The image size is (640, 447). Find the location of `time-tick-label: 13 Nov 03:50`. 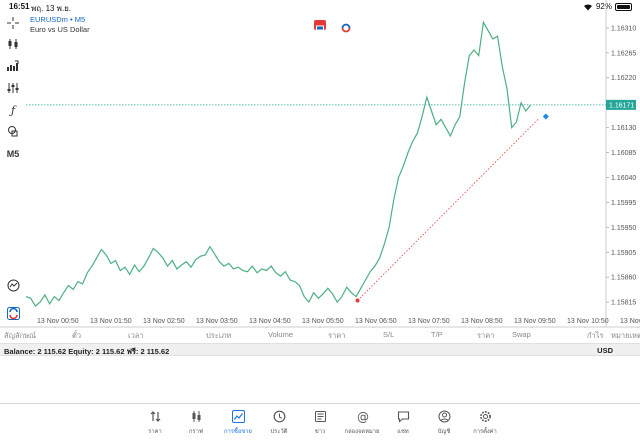

time-tick-label: 13 Nov 03:50 is located at coordinates (217, 321).